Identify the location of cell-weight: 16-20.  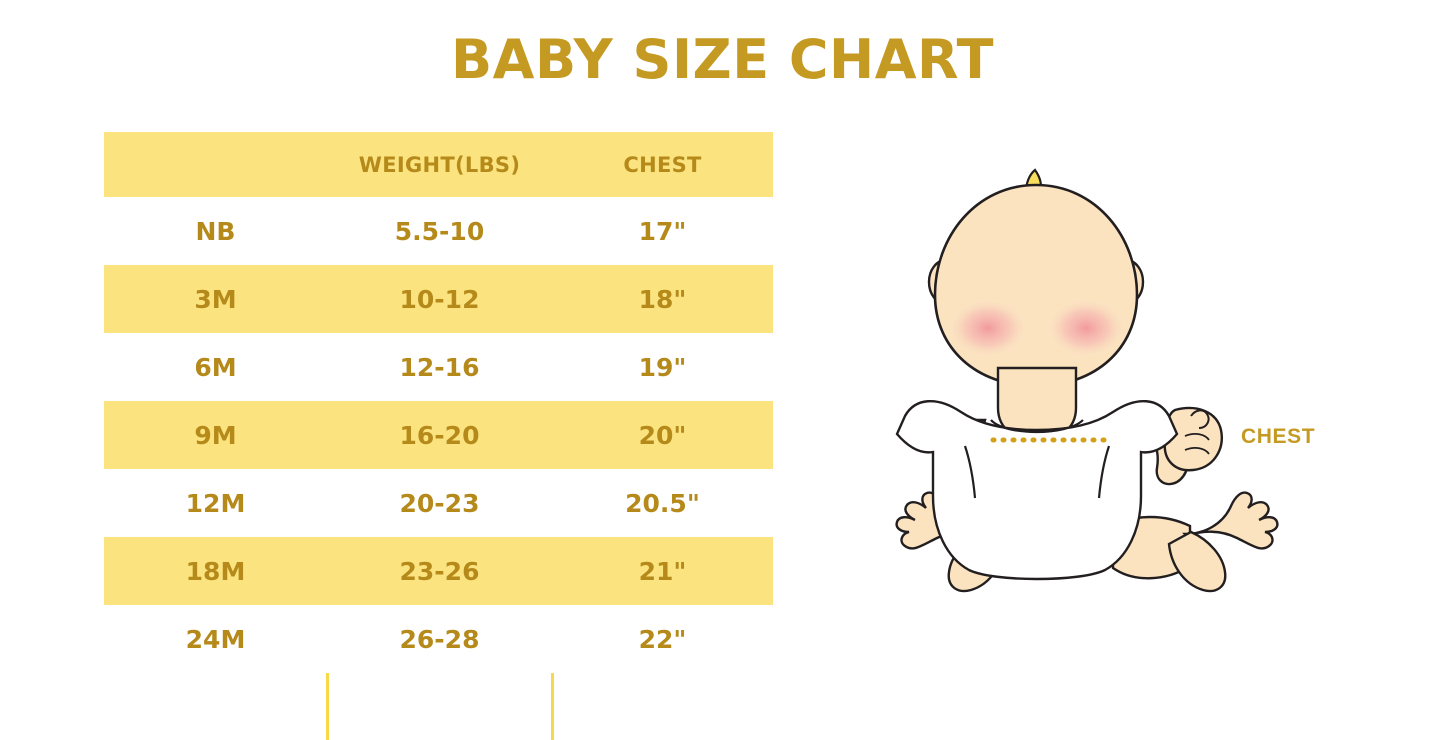
(439, 435).